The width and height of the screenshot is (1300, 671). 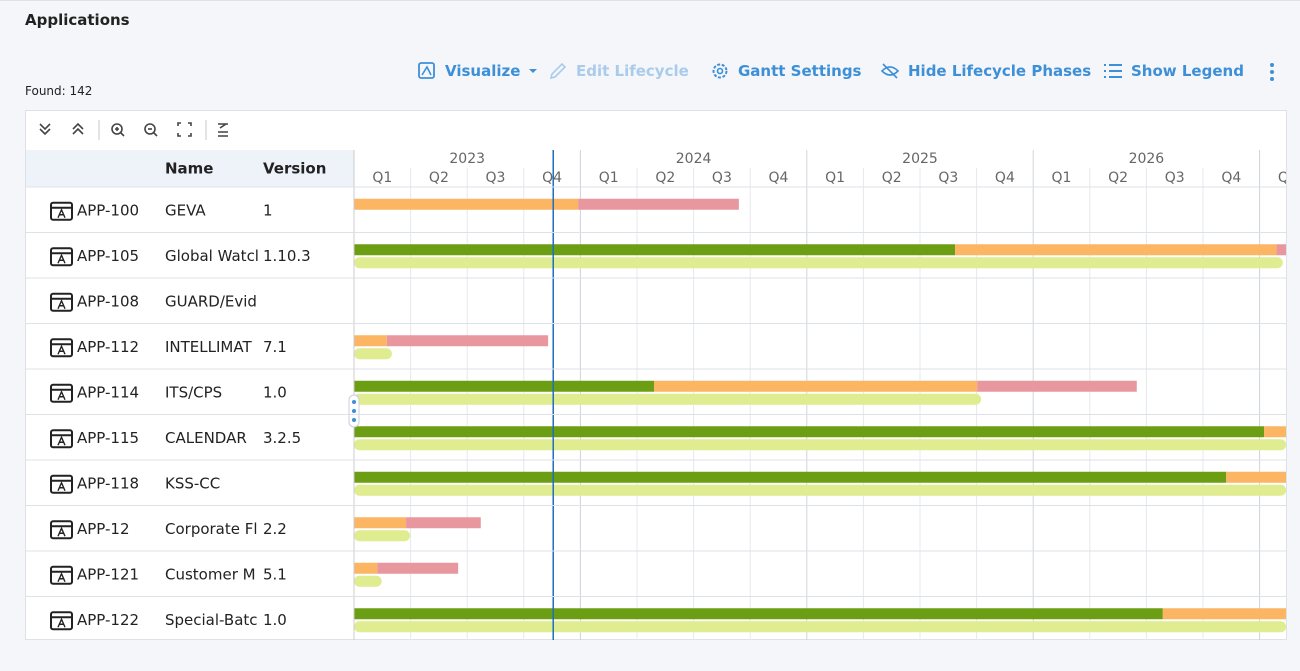 I want to click on app-id: APP-12, so click(x=103, y=529).